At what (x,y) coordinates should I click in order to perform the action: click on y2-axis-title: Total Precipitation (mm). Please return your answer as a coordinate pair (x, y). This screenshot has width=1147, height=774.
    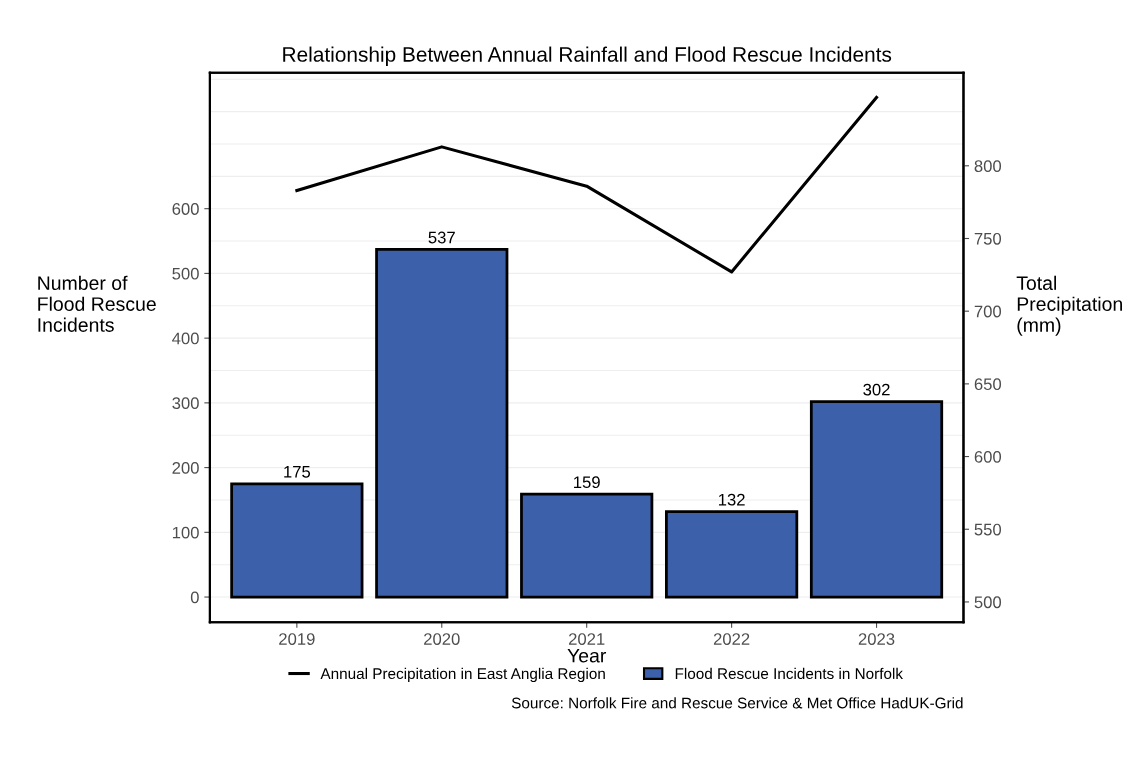
    Looking at the image, I should click on (1069, 305).